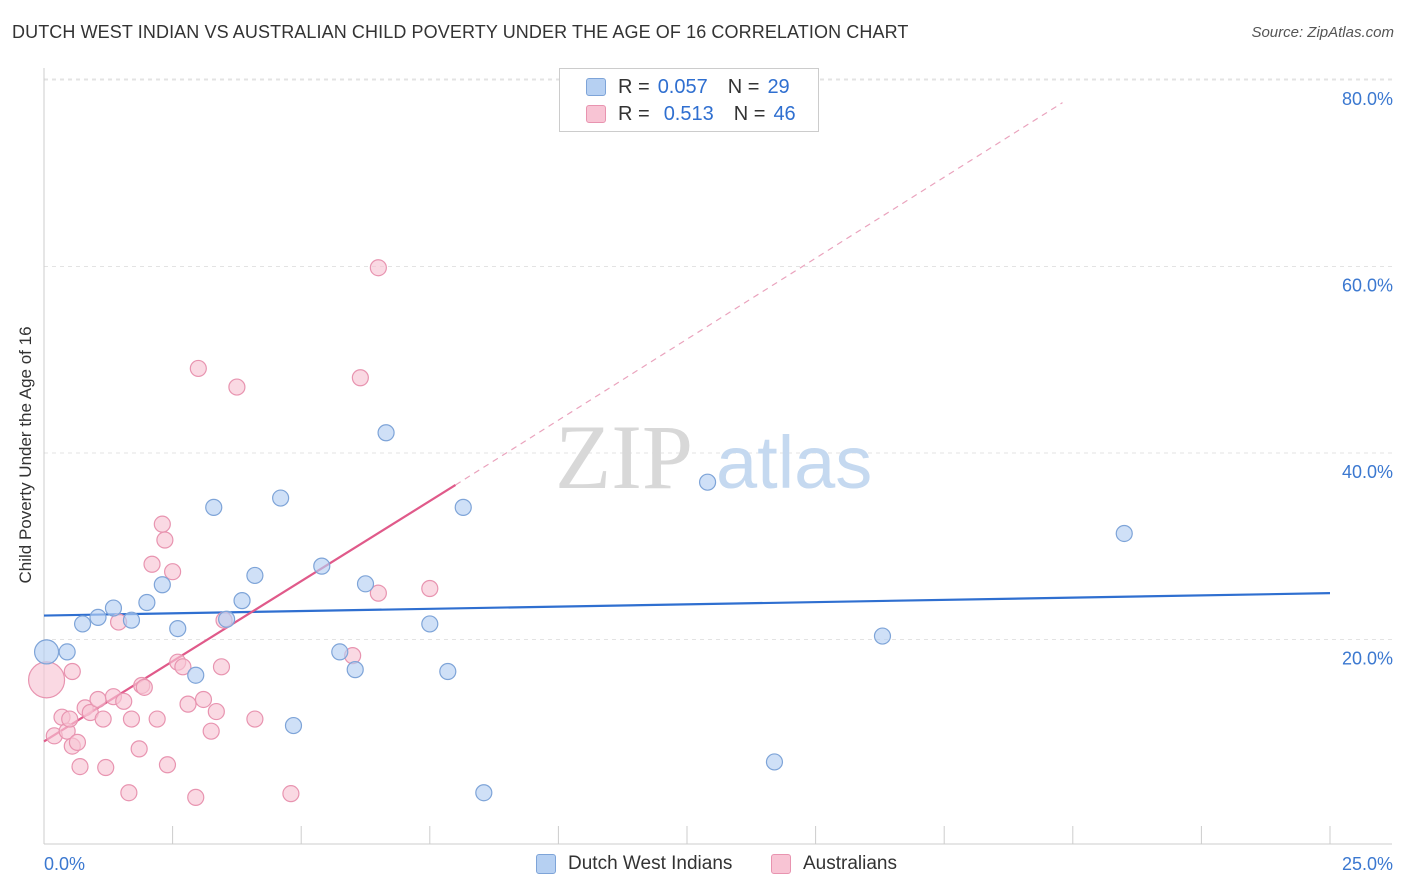 This screenshot has height=892, width=1406. What do you see at coordinates (596, 87) in the screenshot?
I see `legend-swatch-blue` at bounding box center [596, 87].